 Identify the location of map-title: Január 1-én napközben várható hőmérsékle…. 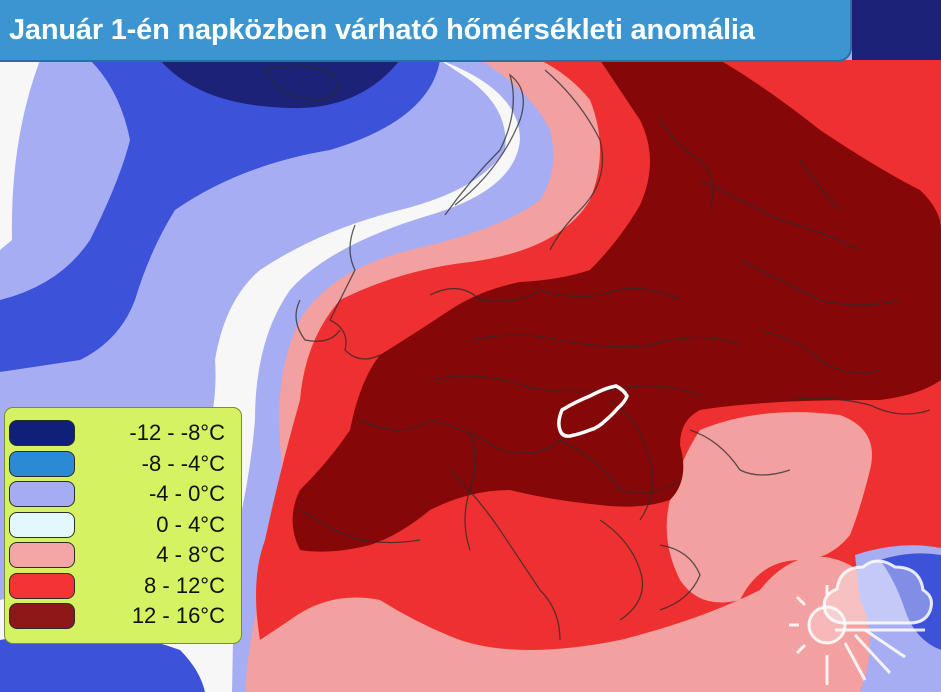
(382, 29).